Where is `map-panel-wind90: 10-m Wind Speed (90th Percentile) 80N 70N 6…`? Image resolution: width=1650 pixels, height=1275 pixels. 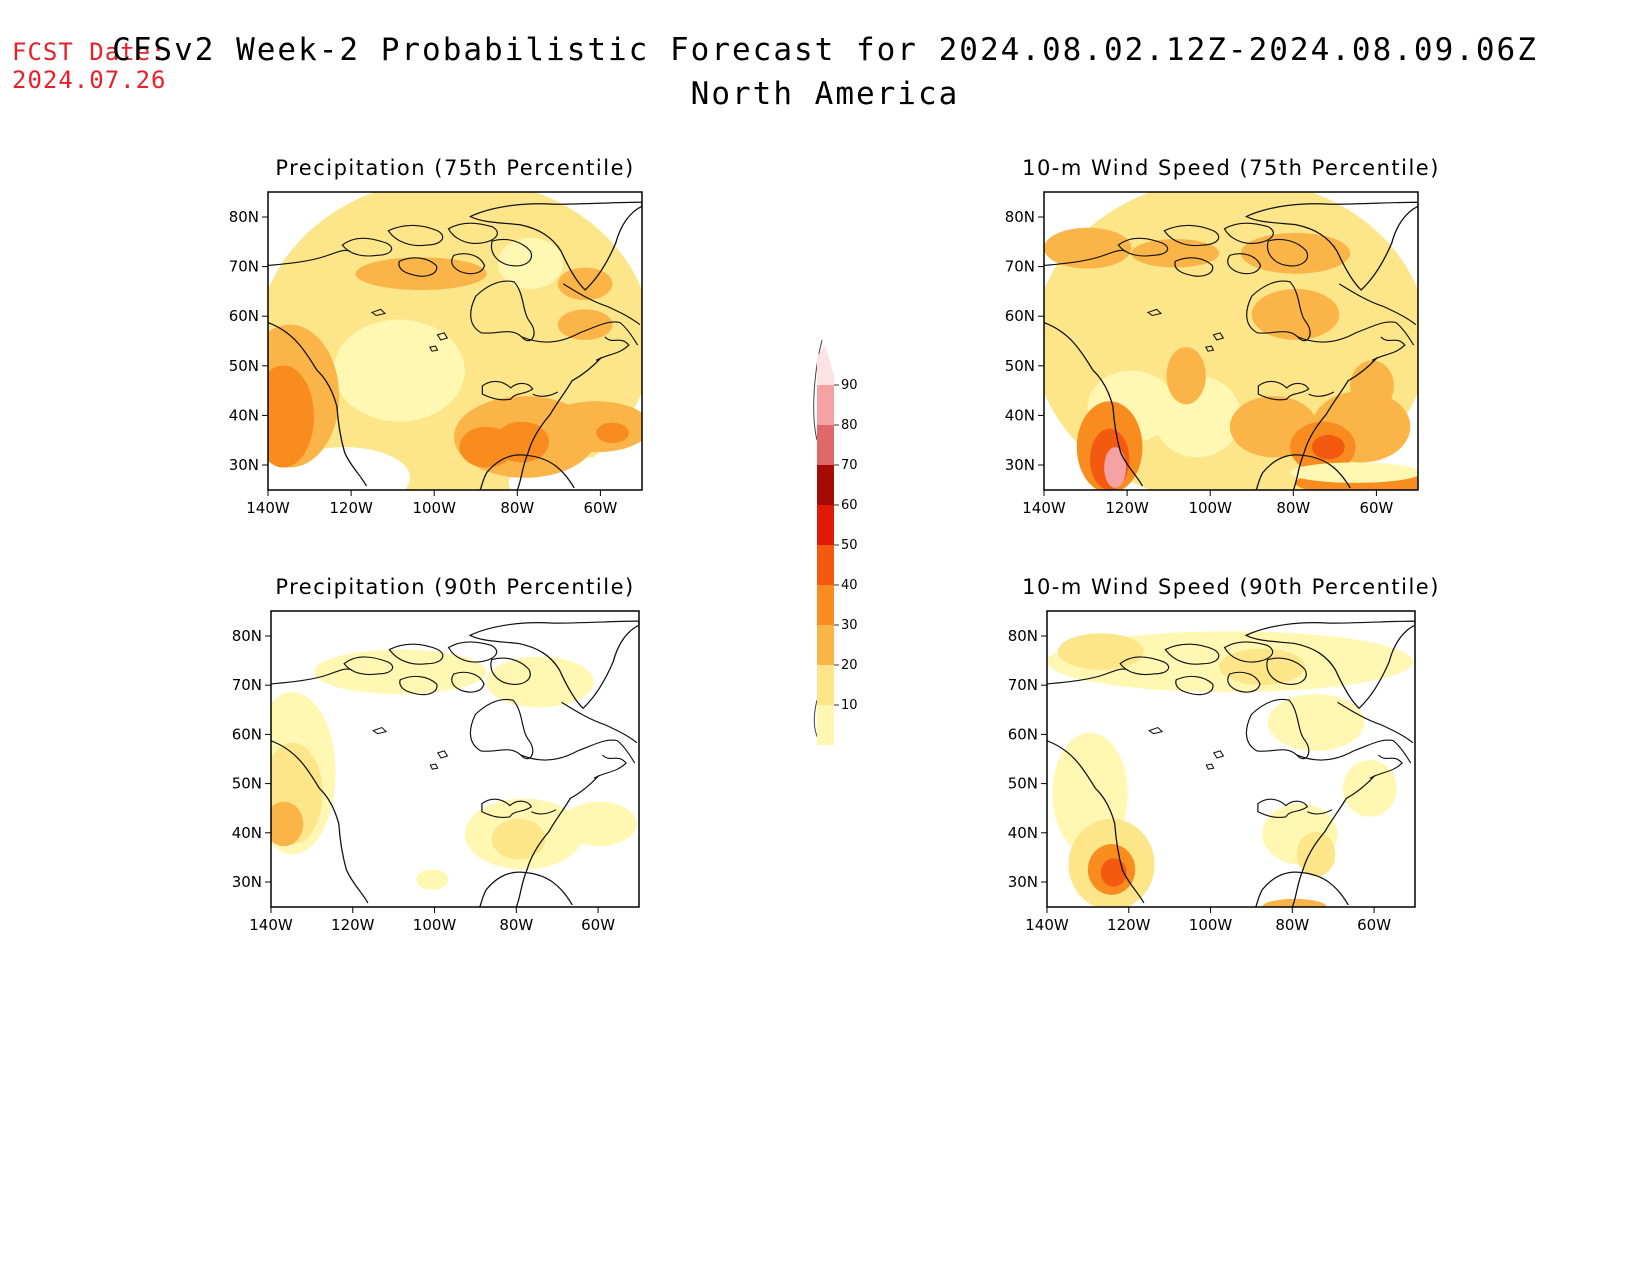
map-panel-wind90: 10-m Wind Speed (90th Percentile) 80N 70N 6… is located at coordinates (1224, 754).